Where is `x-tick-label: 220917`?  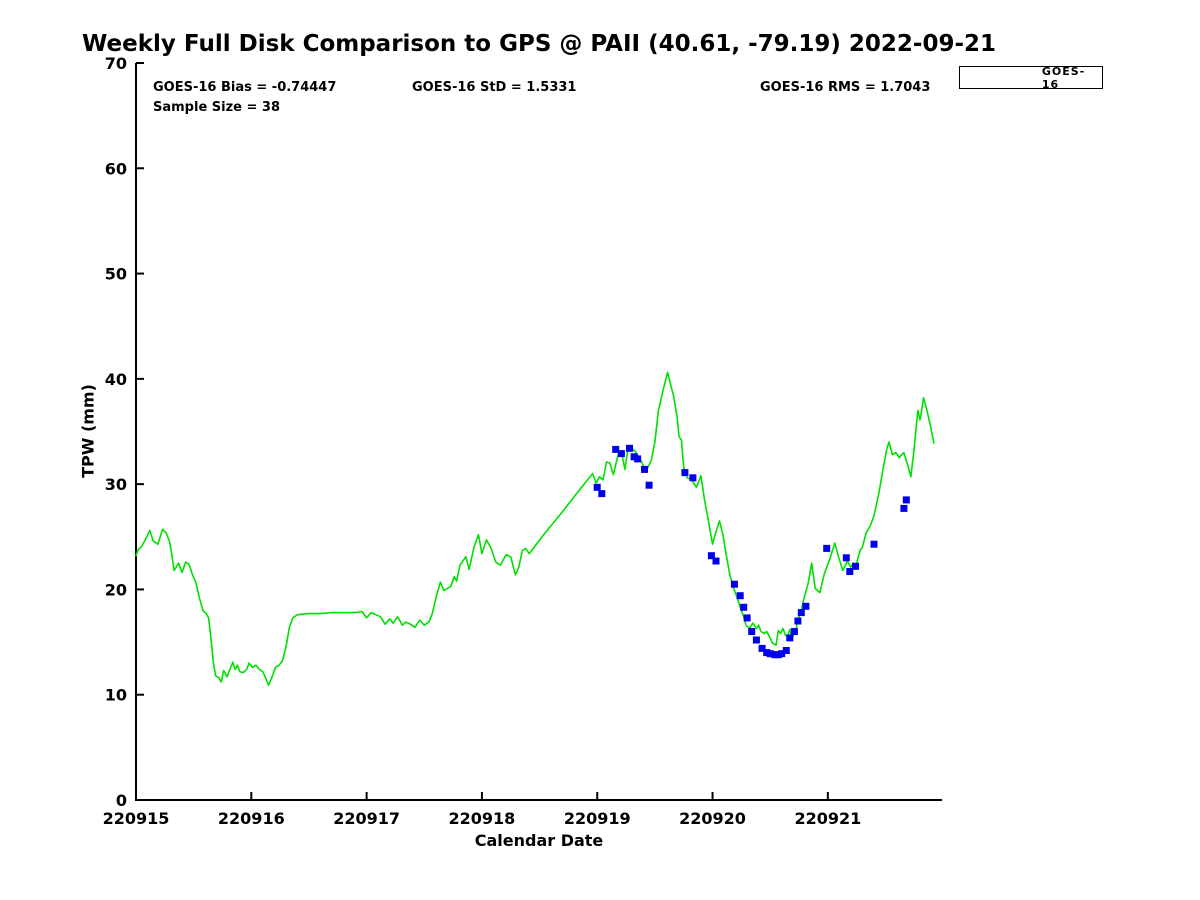
x-tick-label: 220917 is located at coordinates (366, 818).